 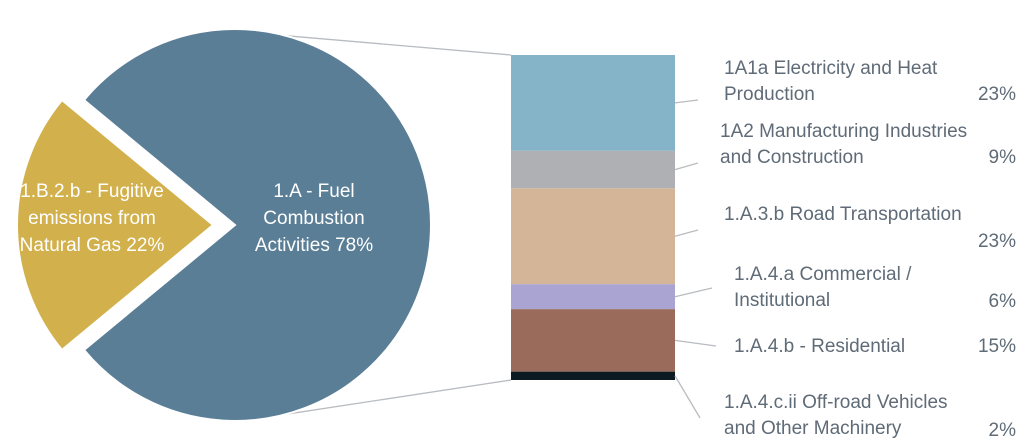 I want to click on segment-label-2-line: 1.A.3.b Road Transportation, so click(x=843, y=214).